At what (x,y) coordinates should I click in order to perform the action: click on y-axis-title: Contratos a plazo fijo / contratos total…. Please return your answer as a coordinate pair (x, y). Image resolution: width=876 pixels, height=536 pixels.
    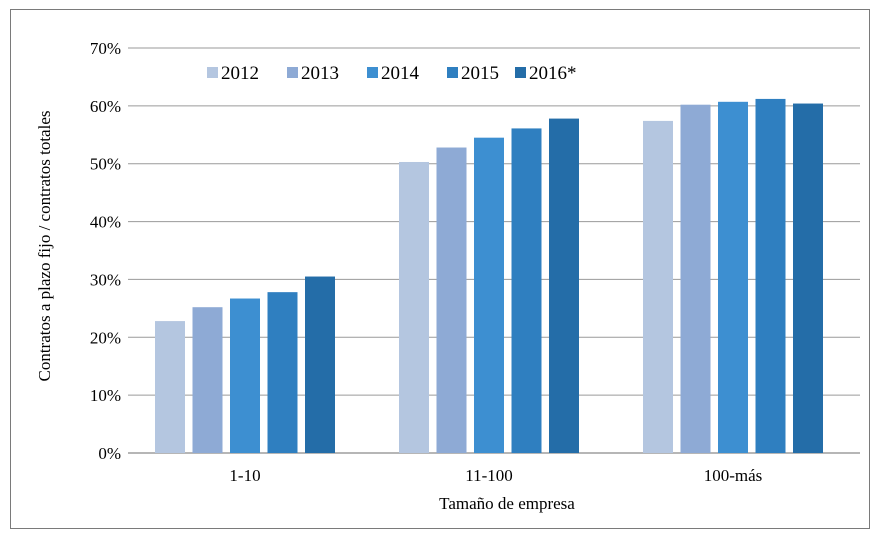
    Looking at the image, I should click on (44, 246).